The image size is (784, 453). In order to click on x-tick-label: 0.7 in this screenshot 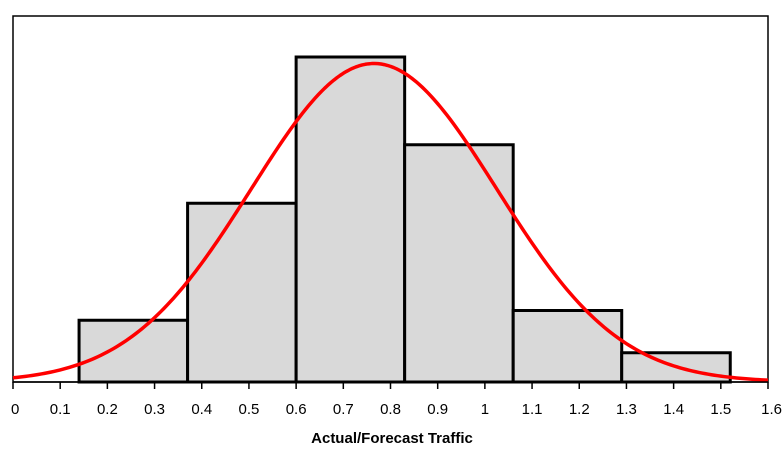, I will do `click(343, 409)`.